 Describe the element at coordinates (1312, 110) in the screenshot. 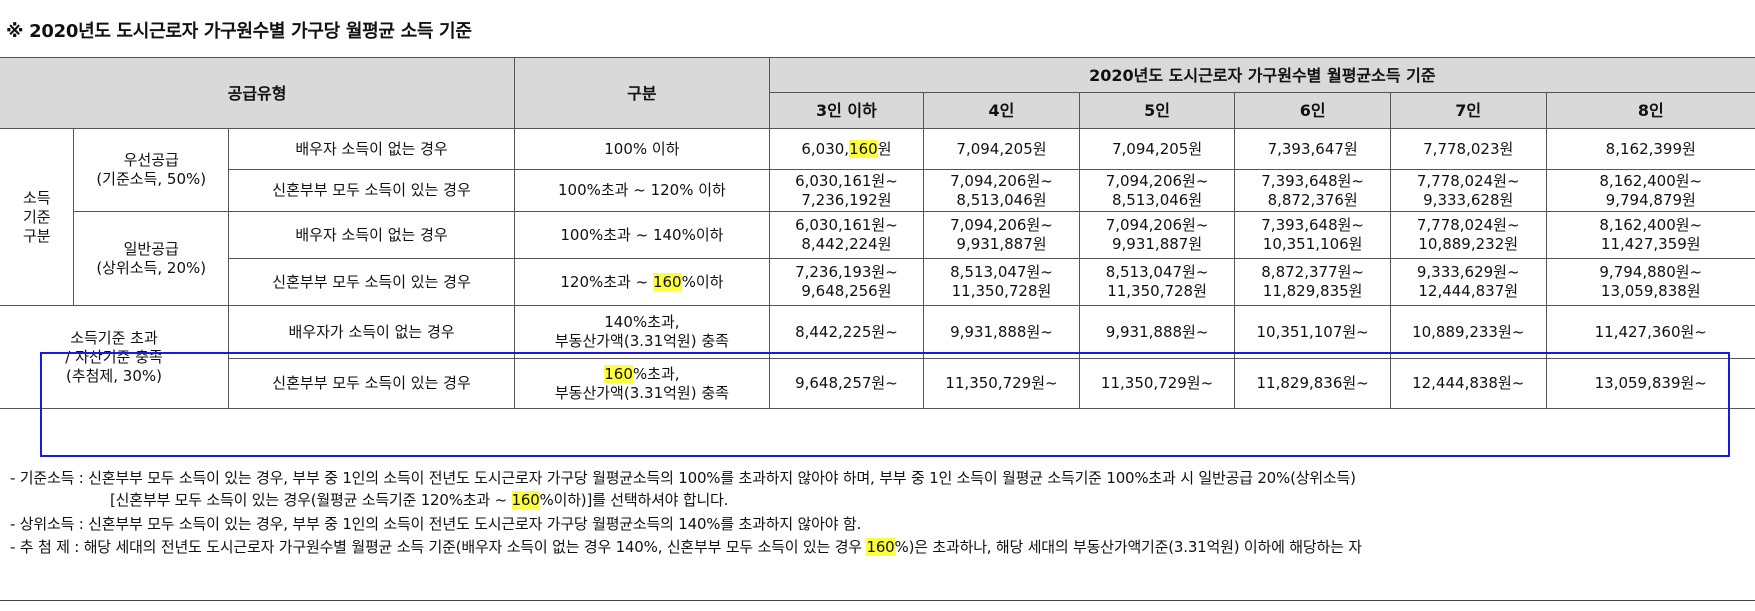

I see `header-col-6: 6인` at that location.